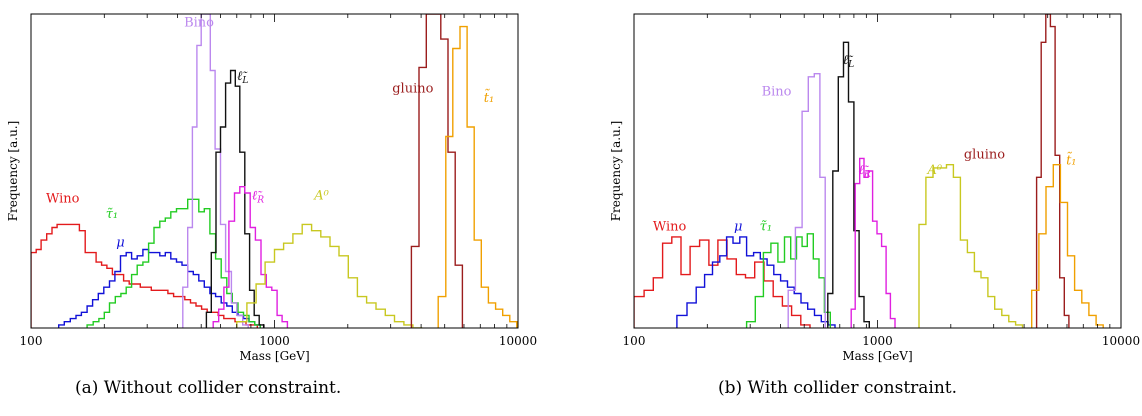 The height and width of the screenshot is (416, 1142). What do you see at coordinates (208, 388) in the screenshot?
I see `caption-a: (a) Without collider constraint.` at bounding box center [208, 388].